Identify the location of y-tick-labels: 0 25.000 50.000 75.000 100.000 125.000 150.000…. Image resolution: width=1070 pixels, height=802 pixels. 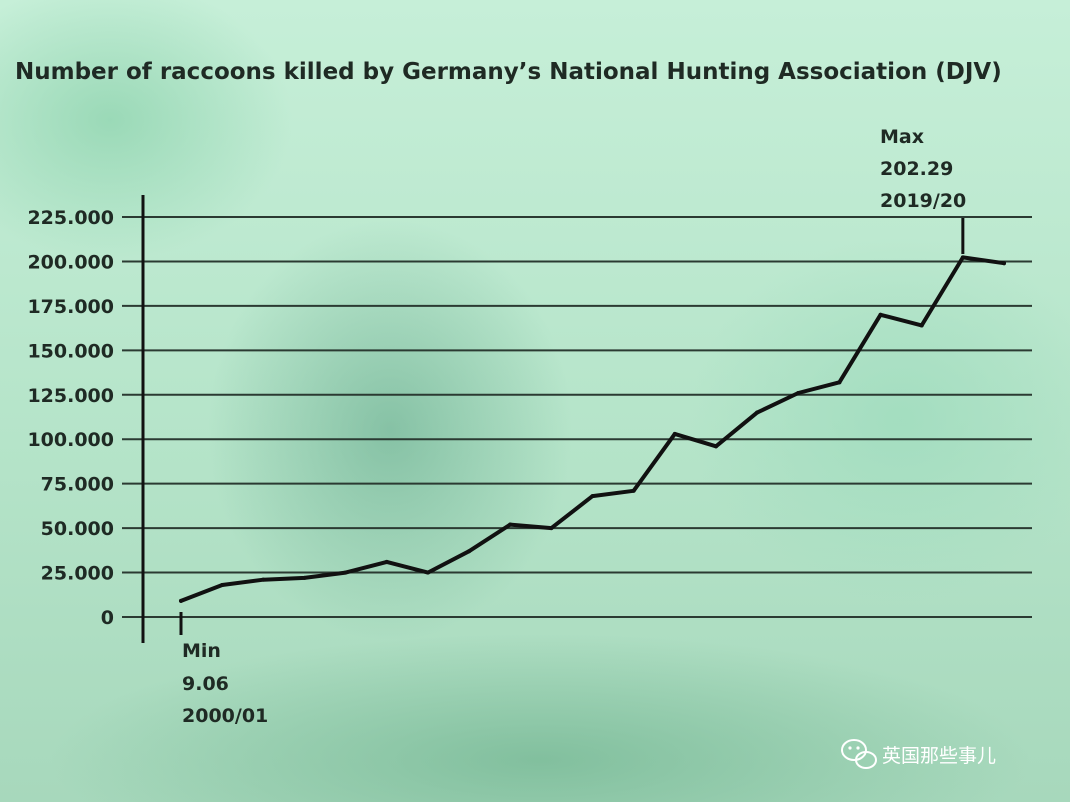
(70, 418).